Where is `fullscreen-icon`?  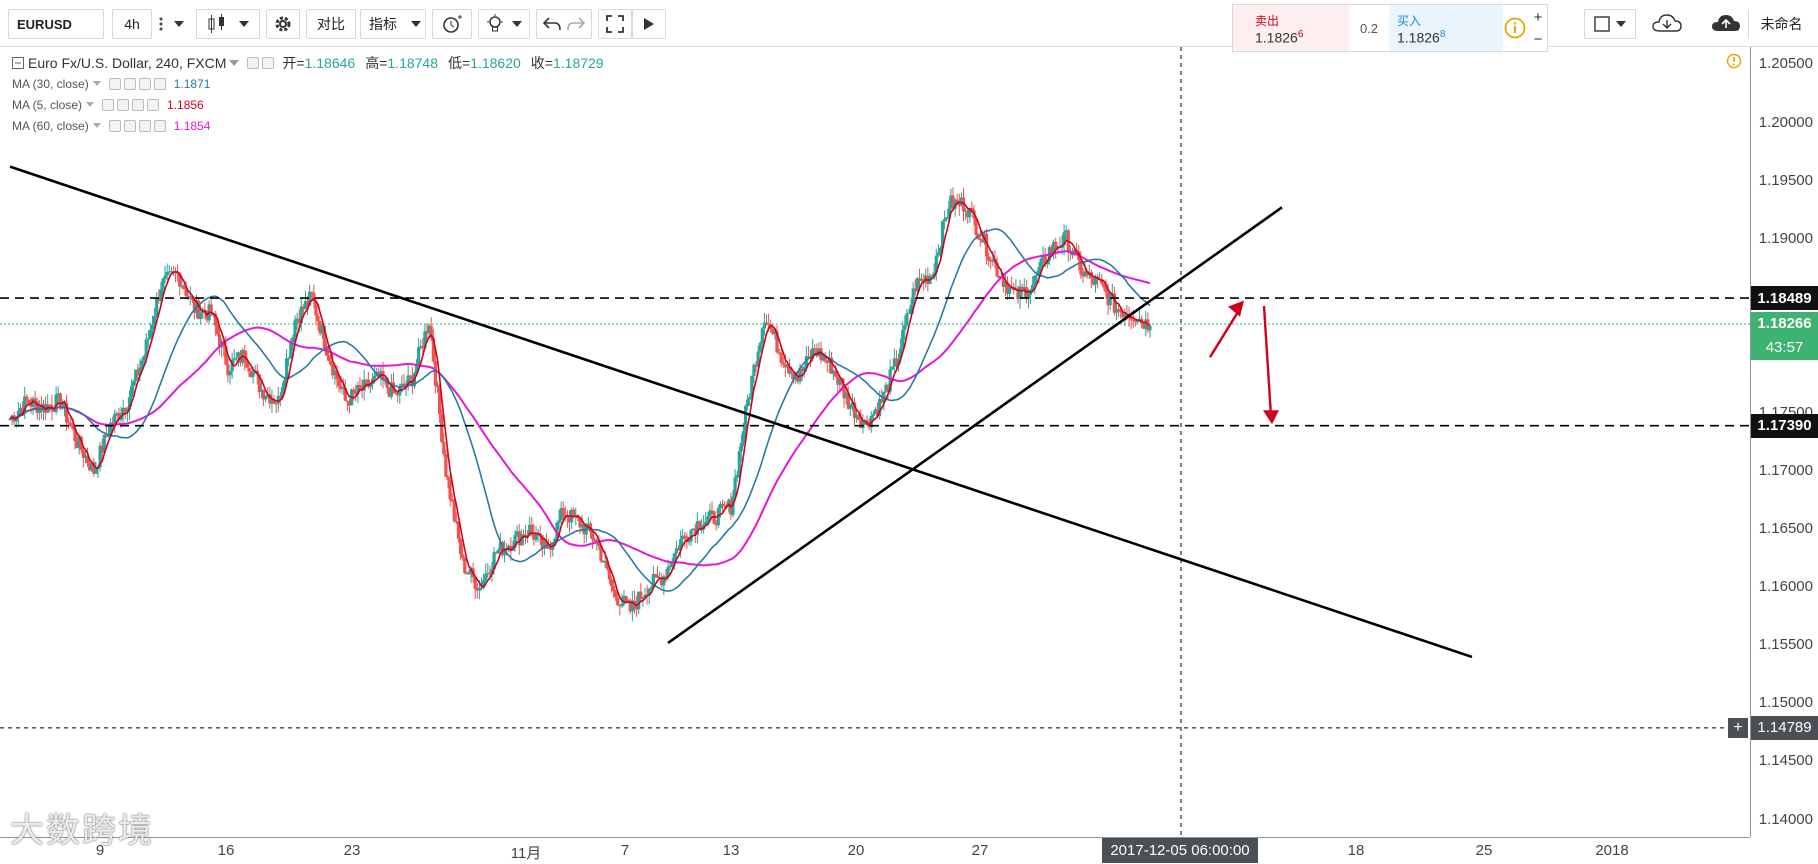 fullscreen-icon is located at coordinates (615, 24).